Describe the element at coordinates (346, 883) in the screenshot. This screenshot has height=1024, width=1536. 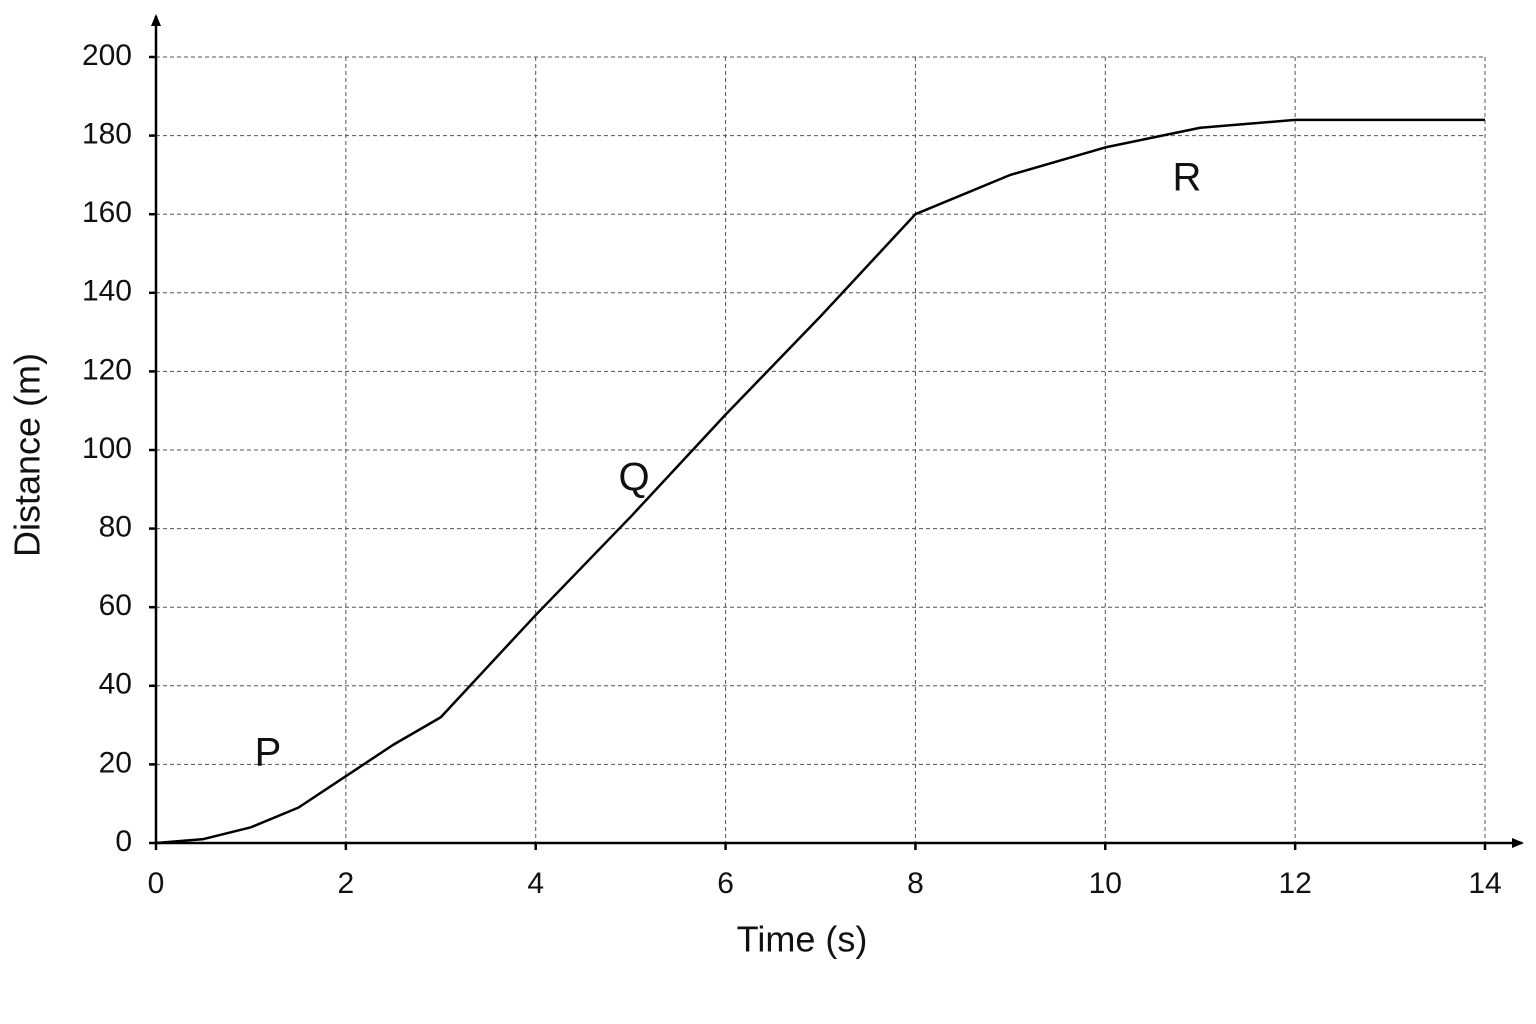
I see `x-tick-label: 2` at that location.